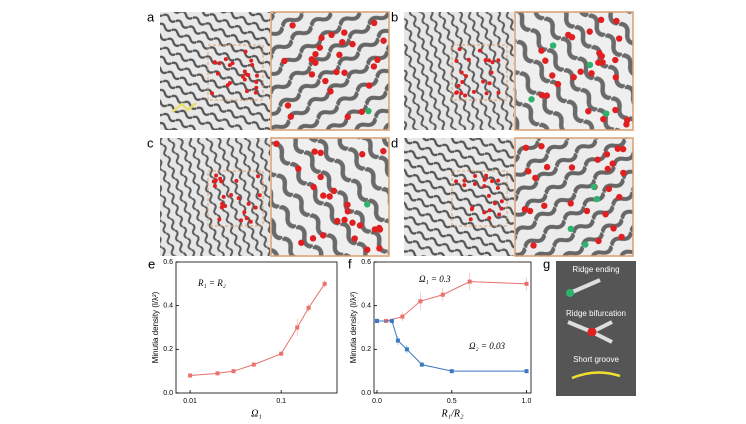 The height and width of the screenshot is (424, 746). What do you see at coordinates (595, 269) in the screenshot?
I see `legend-label: Ridge ending` at bounding box center [595, 269].